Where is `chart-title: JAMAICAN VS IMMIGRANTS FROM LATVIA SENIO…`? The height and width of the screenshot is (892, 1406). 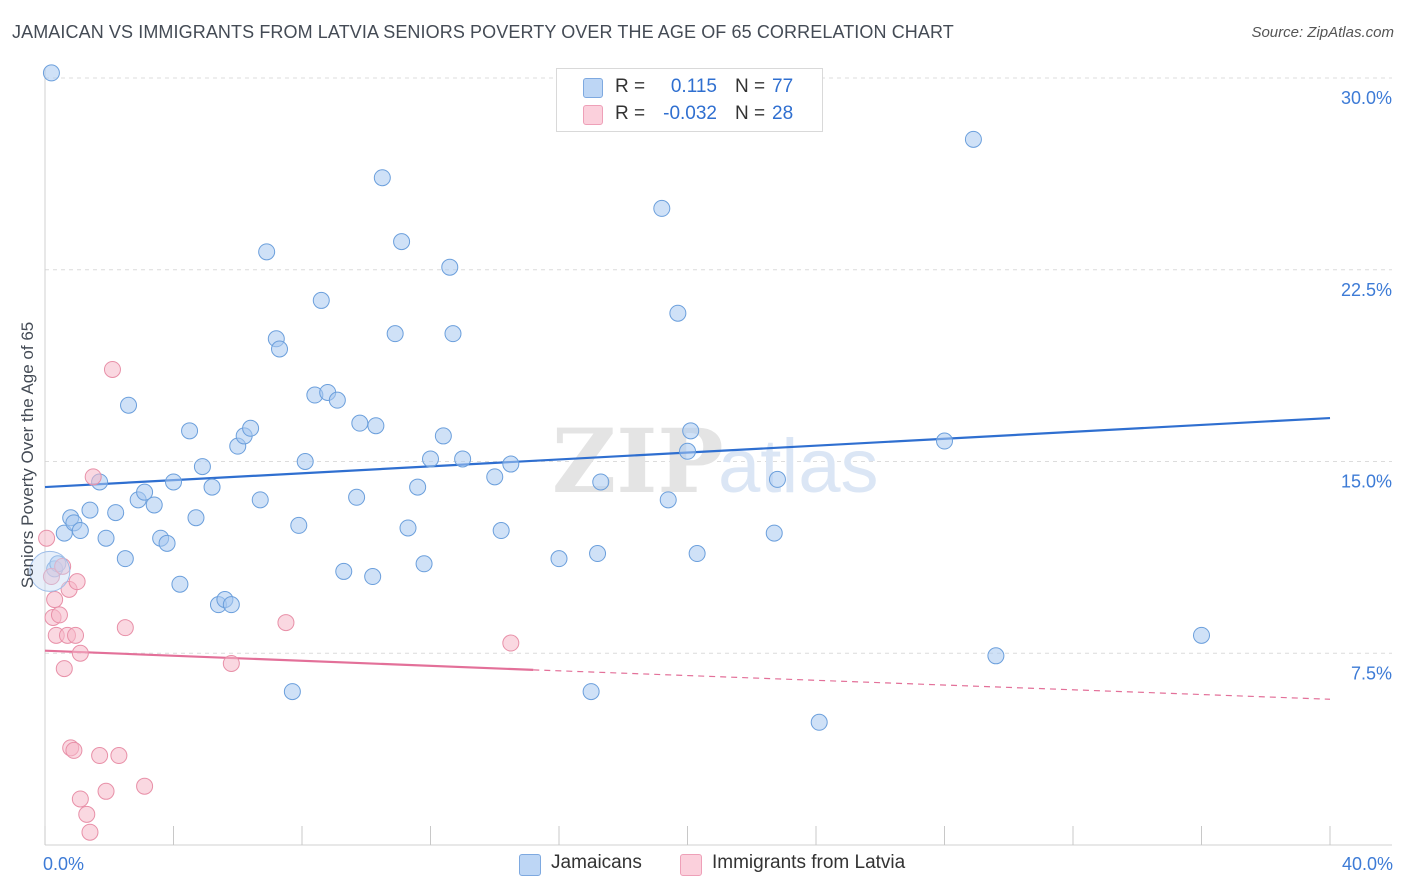
chart-title: JAMAICAN VS IMMIGRANTS FROM LATVIA SENIO… is located at coordinates (483, 32).